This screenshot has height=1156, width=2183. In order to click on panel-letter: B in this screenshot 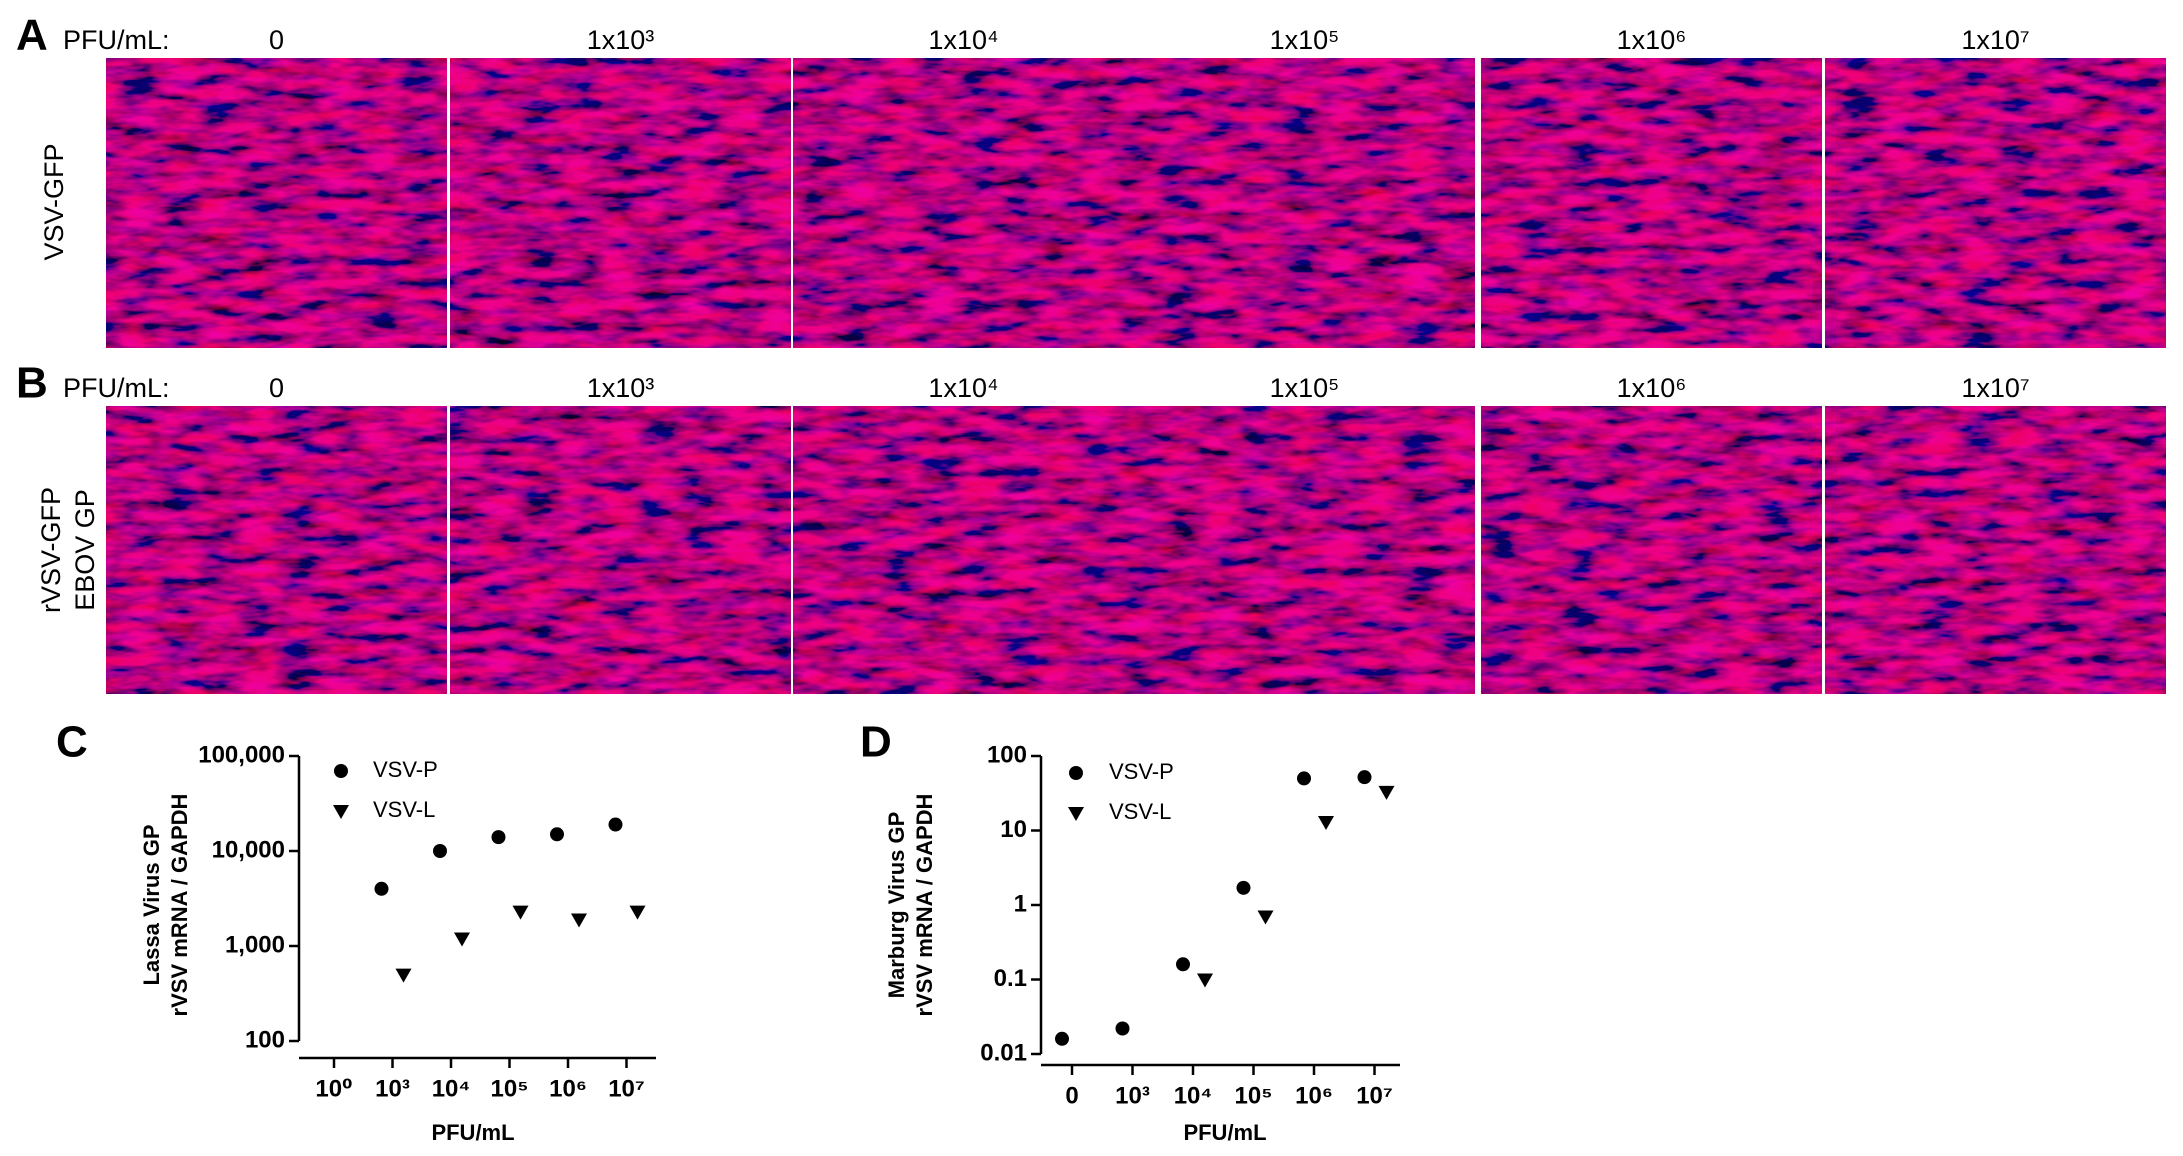, I will do `click(32, 383)`.